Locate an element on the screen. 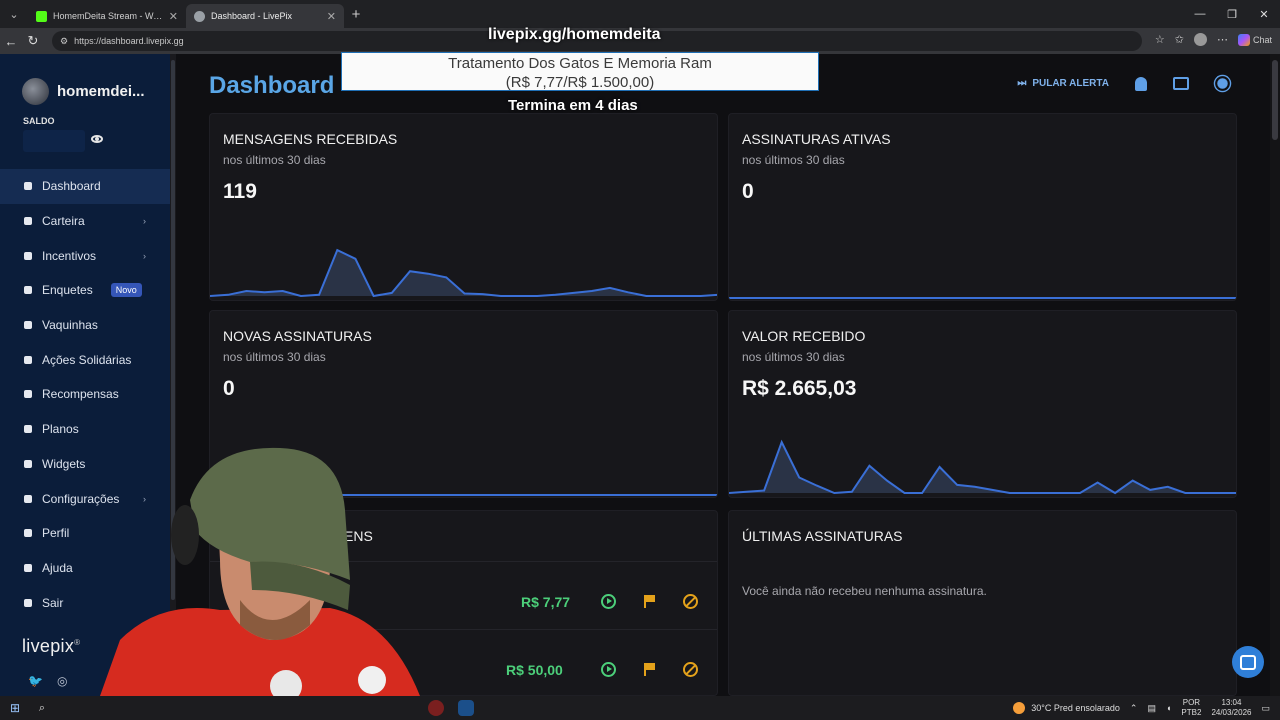 The image size is (1280, 720). sidebar-item-gear: Configurações › is located at coordinates (85, 498).